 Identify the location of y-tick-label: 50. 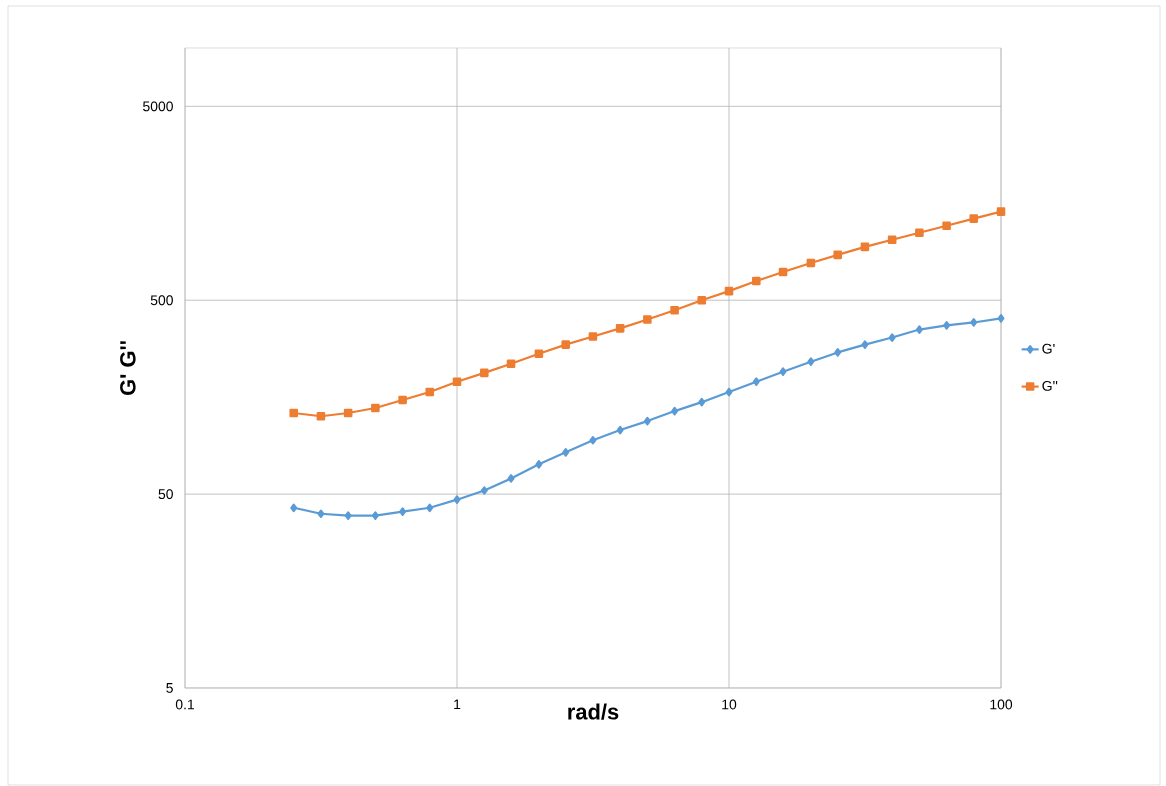
(165, 494).